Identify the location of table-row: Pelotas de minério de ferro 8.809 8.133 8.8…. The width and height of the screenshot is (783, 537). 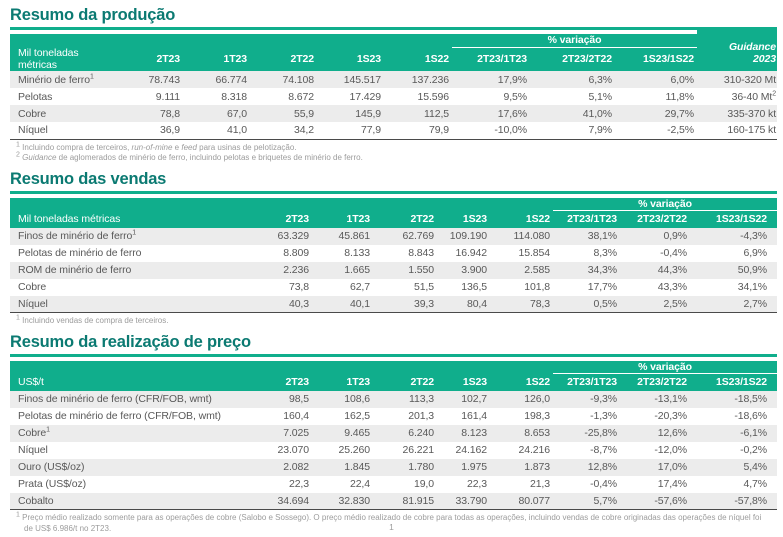
(393, 253).